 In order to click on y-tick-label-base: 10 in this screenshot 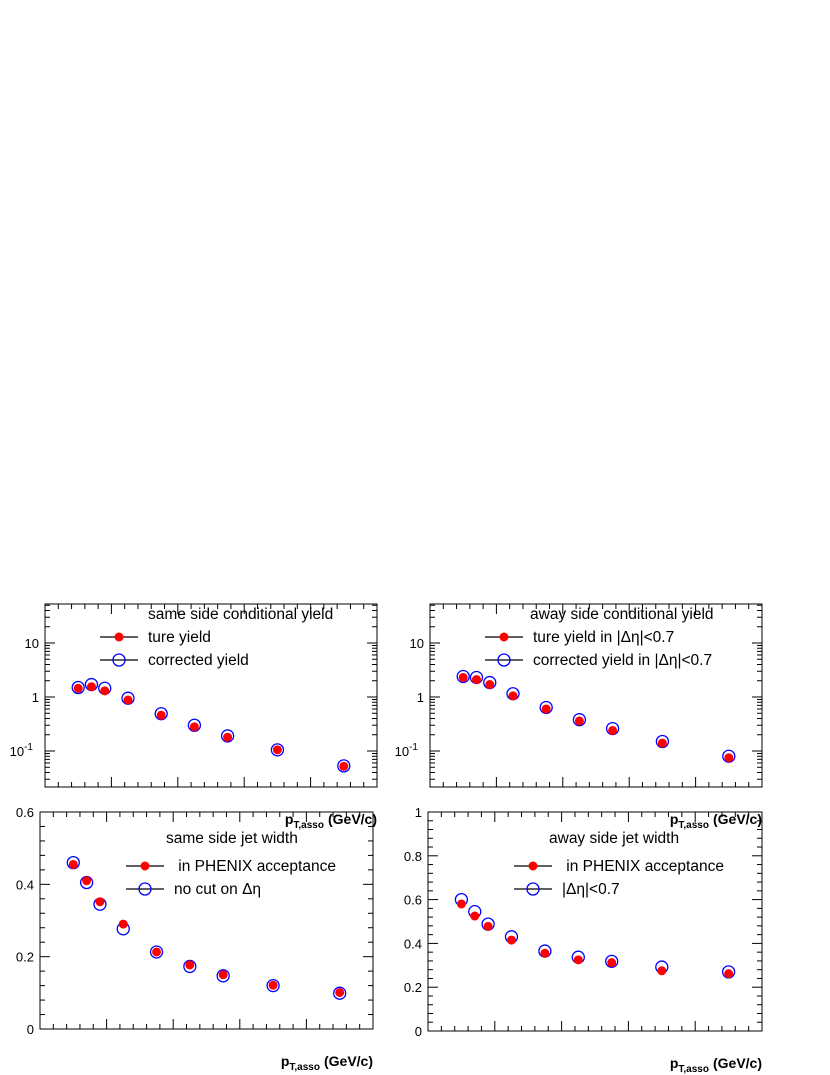, I will do `click(17, 751)`.